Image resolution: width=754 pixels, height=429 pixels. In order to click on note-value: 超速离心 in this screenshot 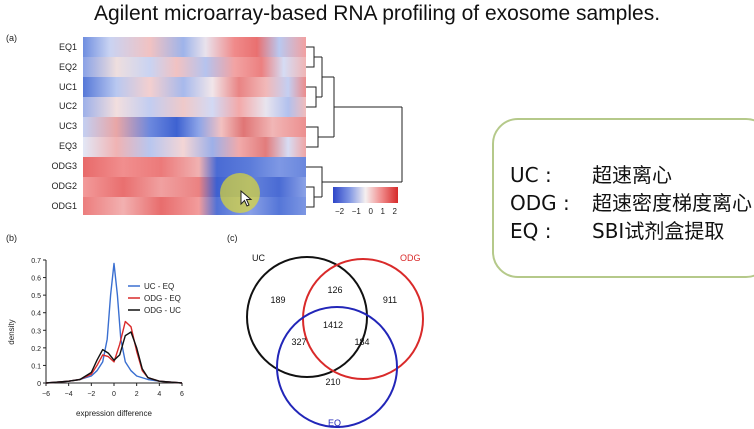, I will do `click(632, 175)`.